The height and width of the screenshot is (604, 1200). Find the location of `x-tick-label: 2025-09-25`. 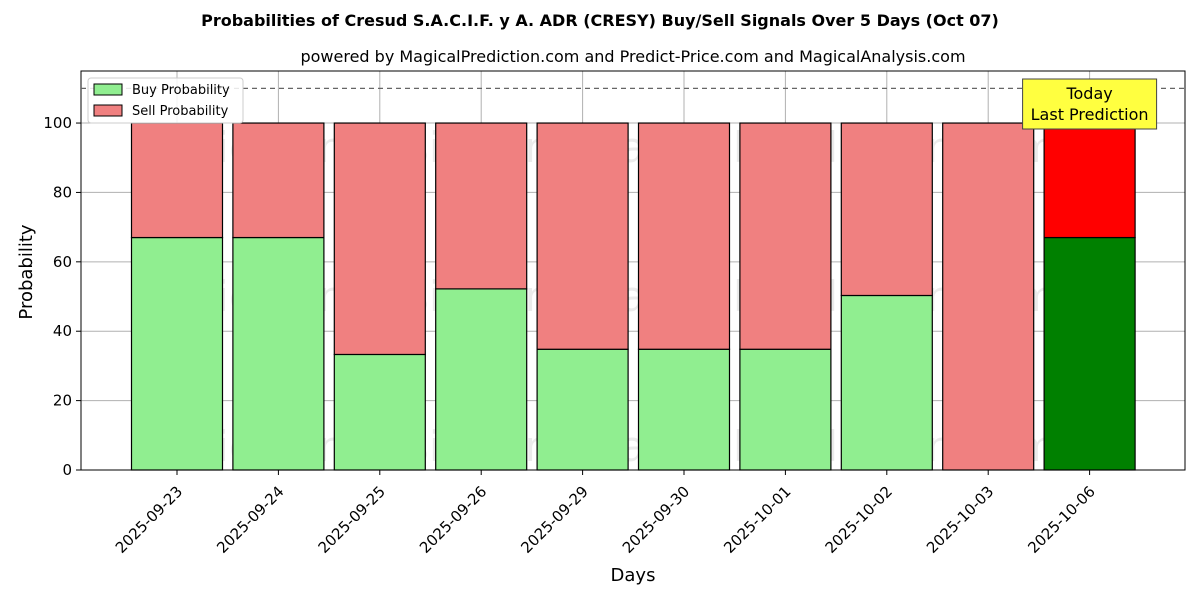

x-tick-label: 2025-09-25 is located at coordinates (352, 519).